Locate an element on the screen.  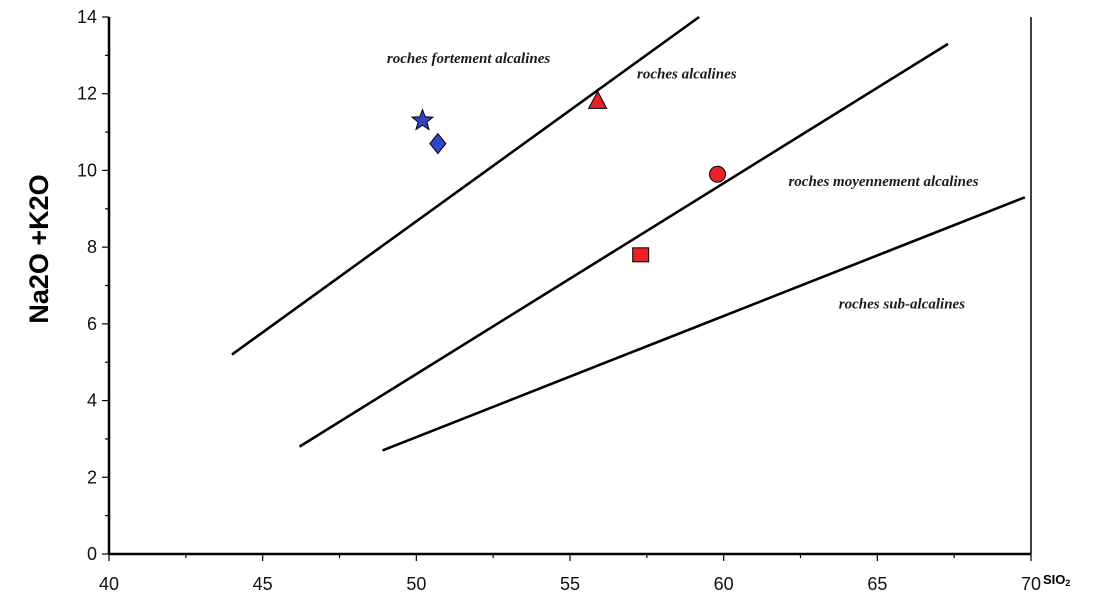
x-tick-label: 50 is located at coordinates (416, 584).